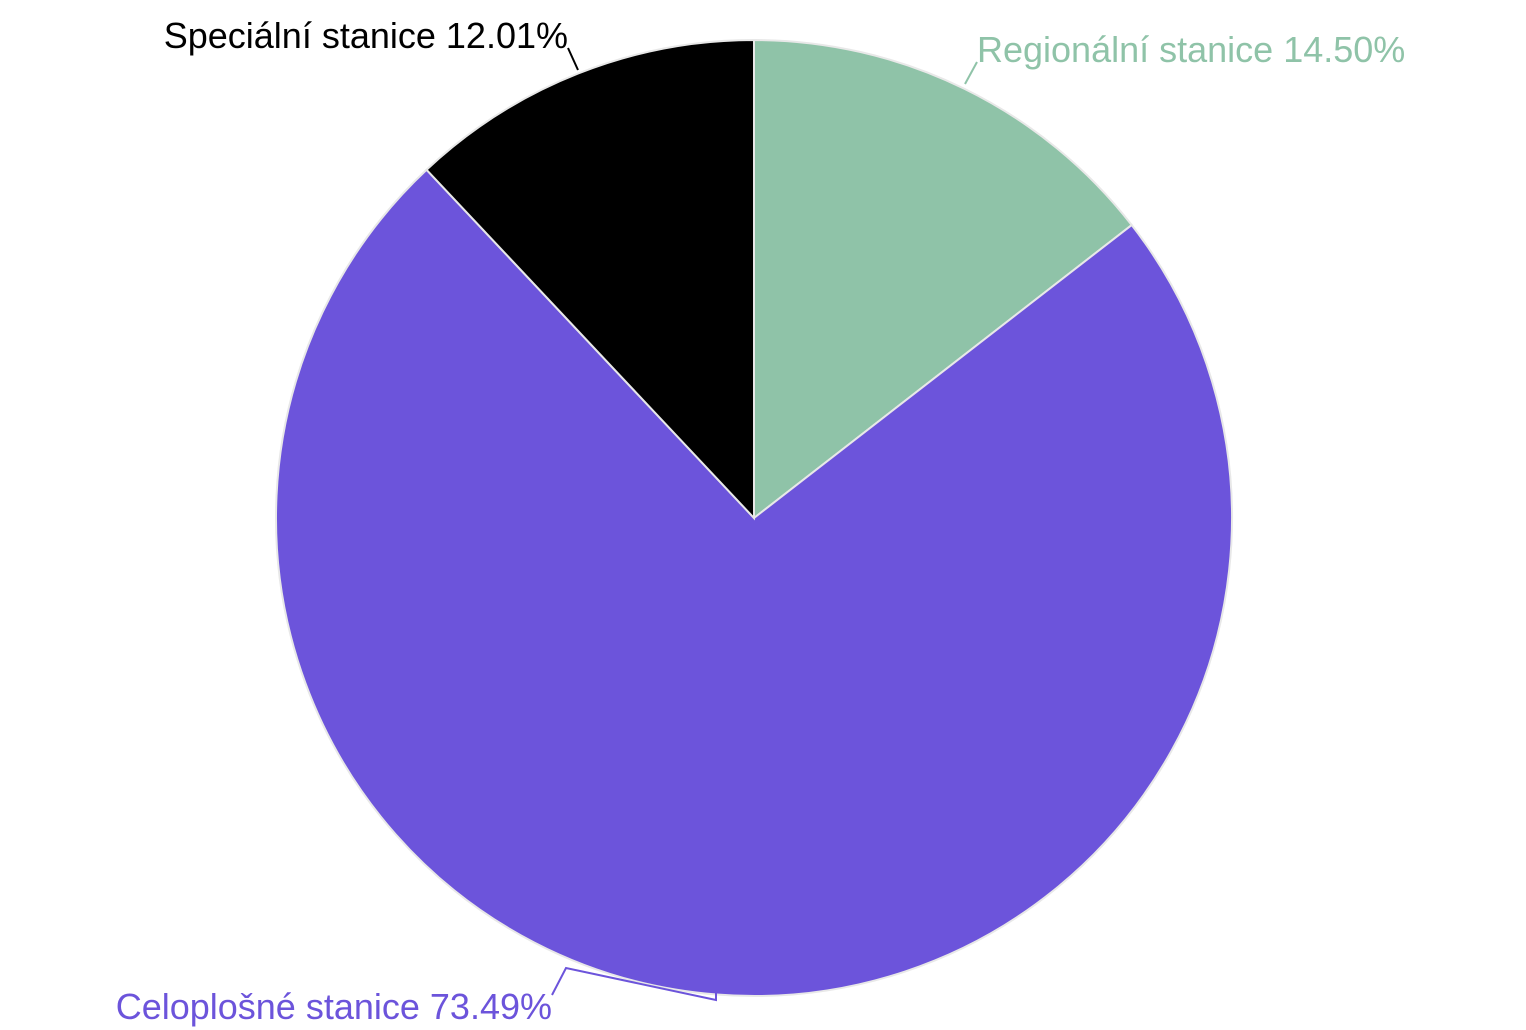  What do you see at coordinates (366, 35) in the screenshot?
I see `slice-label-specialni: Speciální stanice 12.01%` at bounding box center [366, 35].